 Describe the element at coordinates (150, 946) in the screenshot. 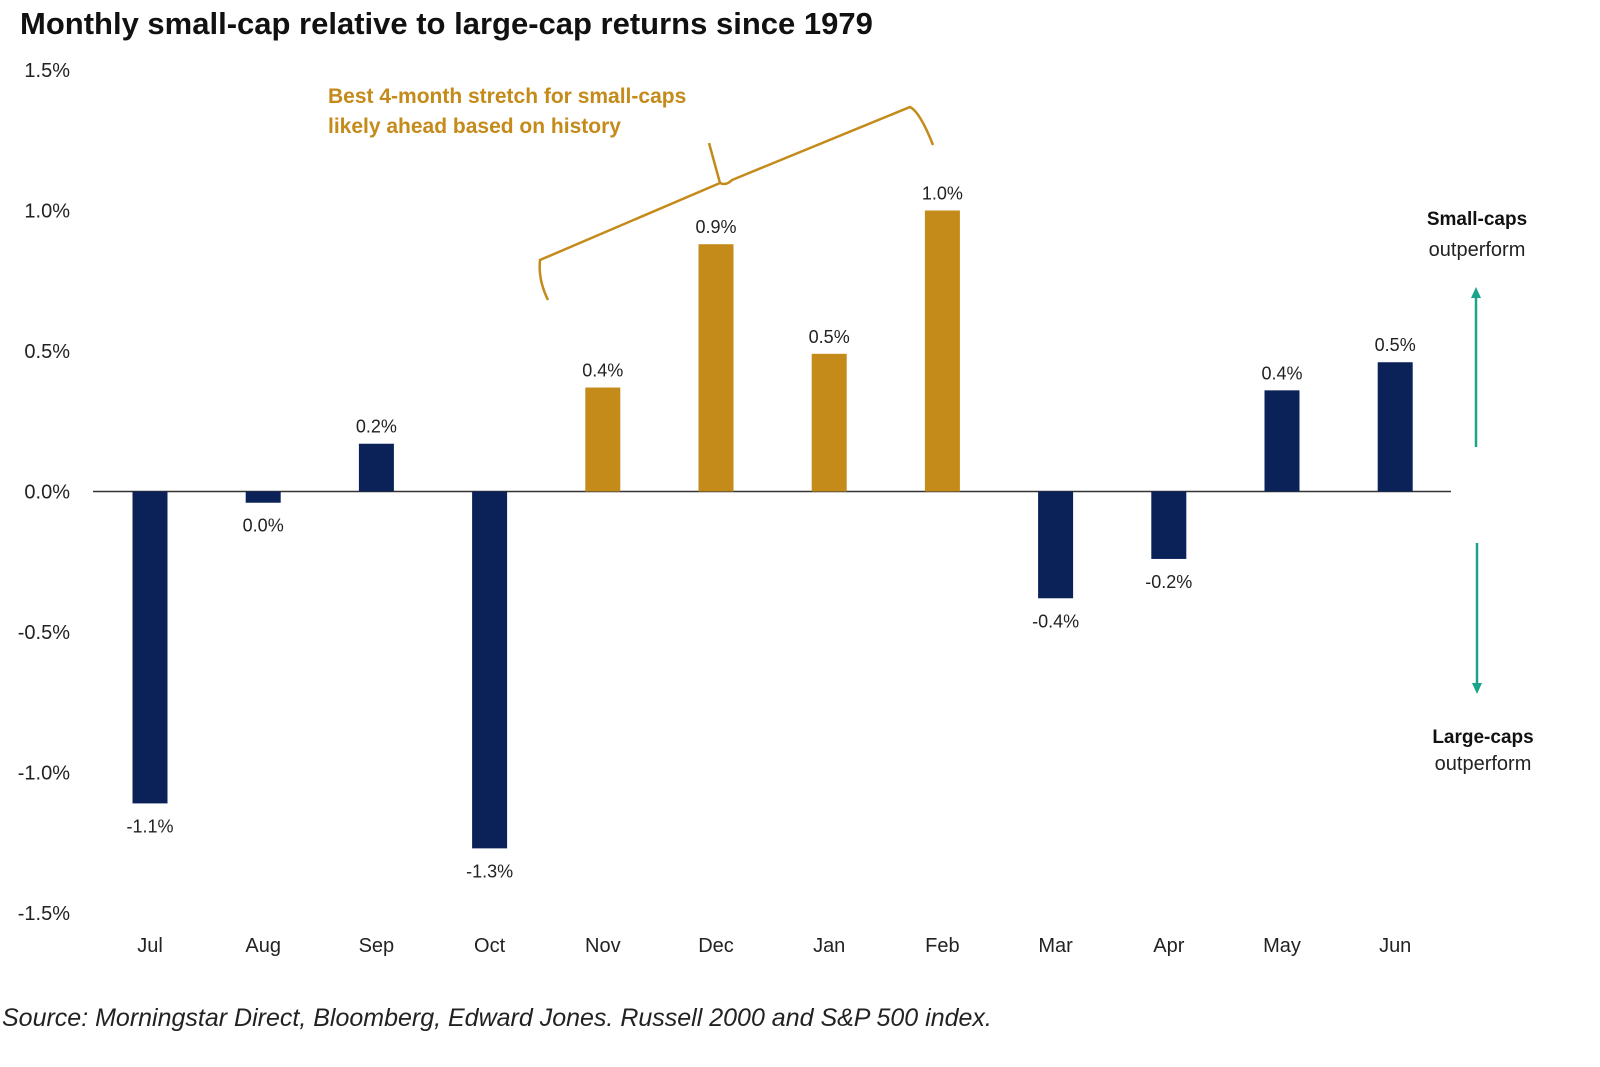

I see `x-tick-label: Jul` at that location.